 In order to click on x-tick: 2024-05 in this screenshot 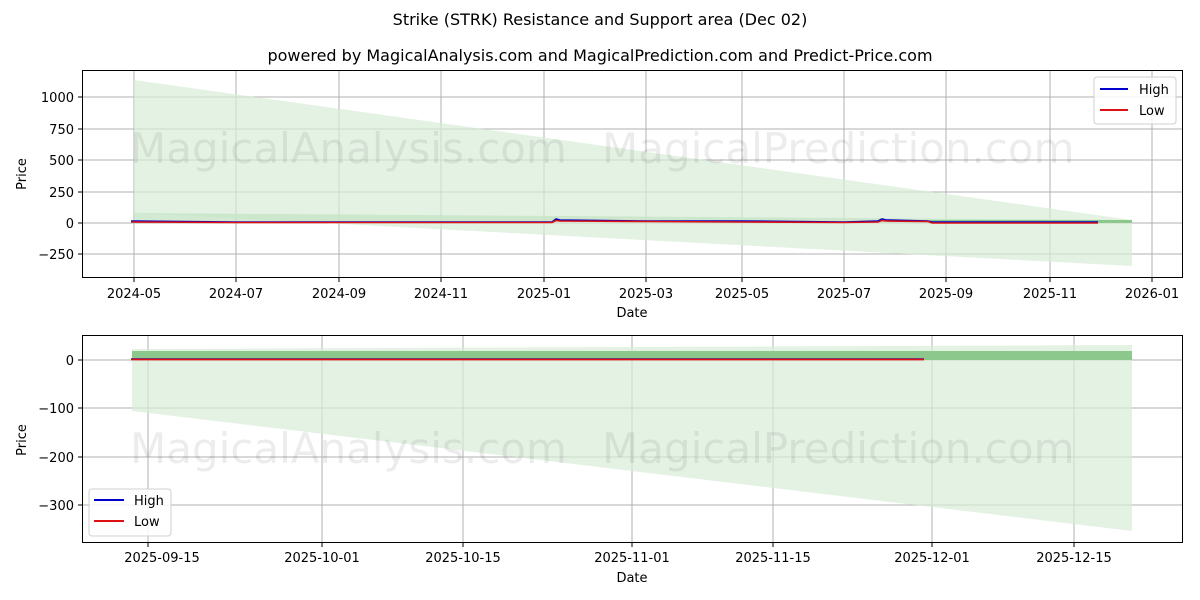, I will do `click(134, 294)`.